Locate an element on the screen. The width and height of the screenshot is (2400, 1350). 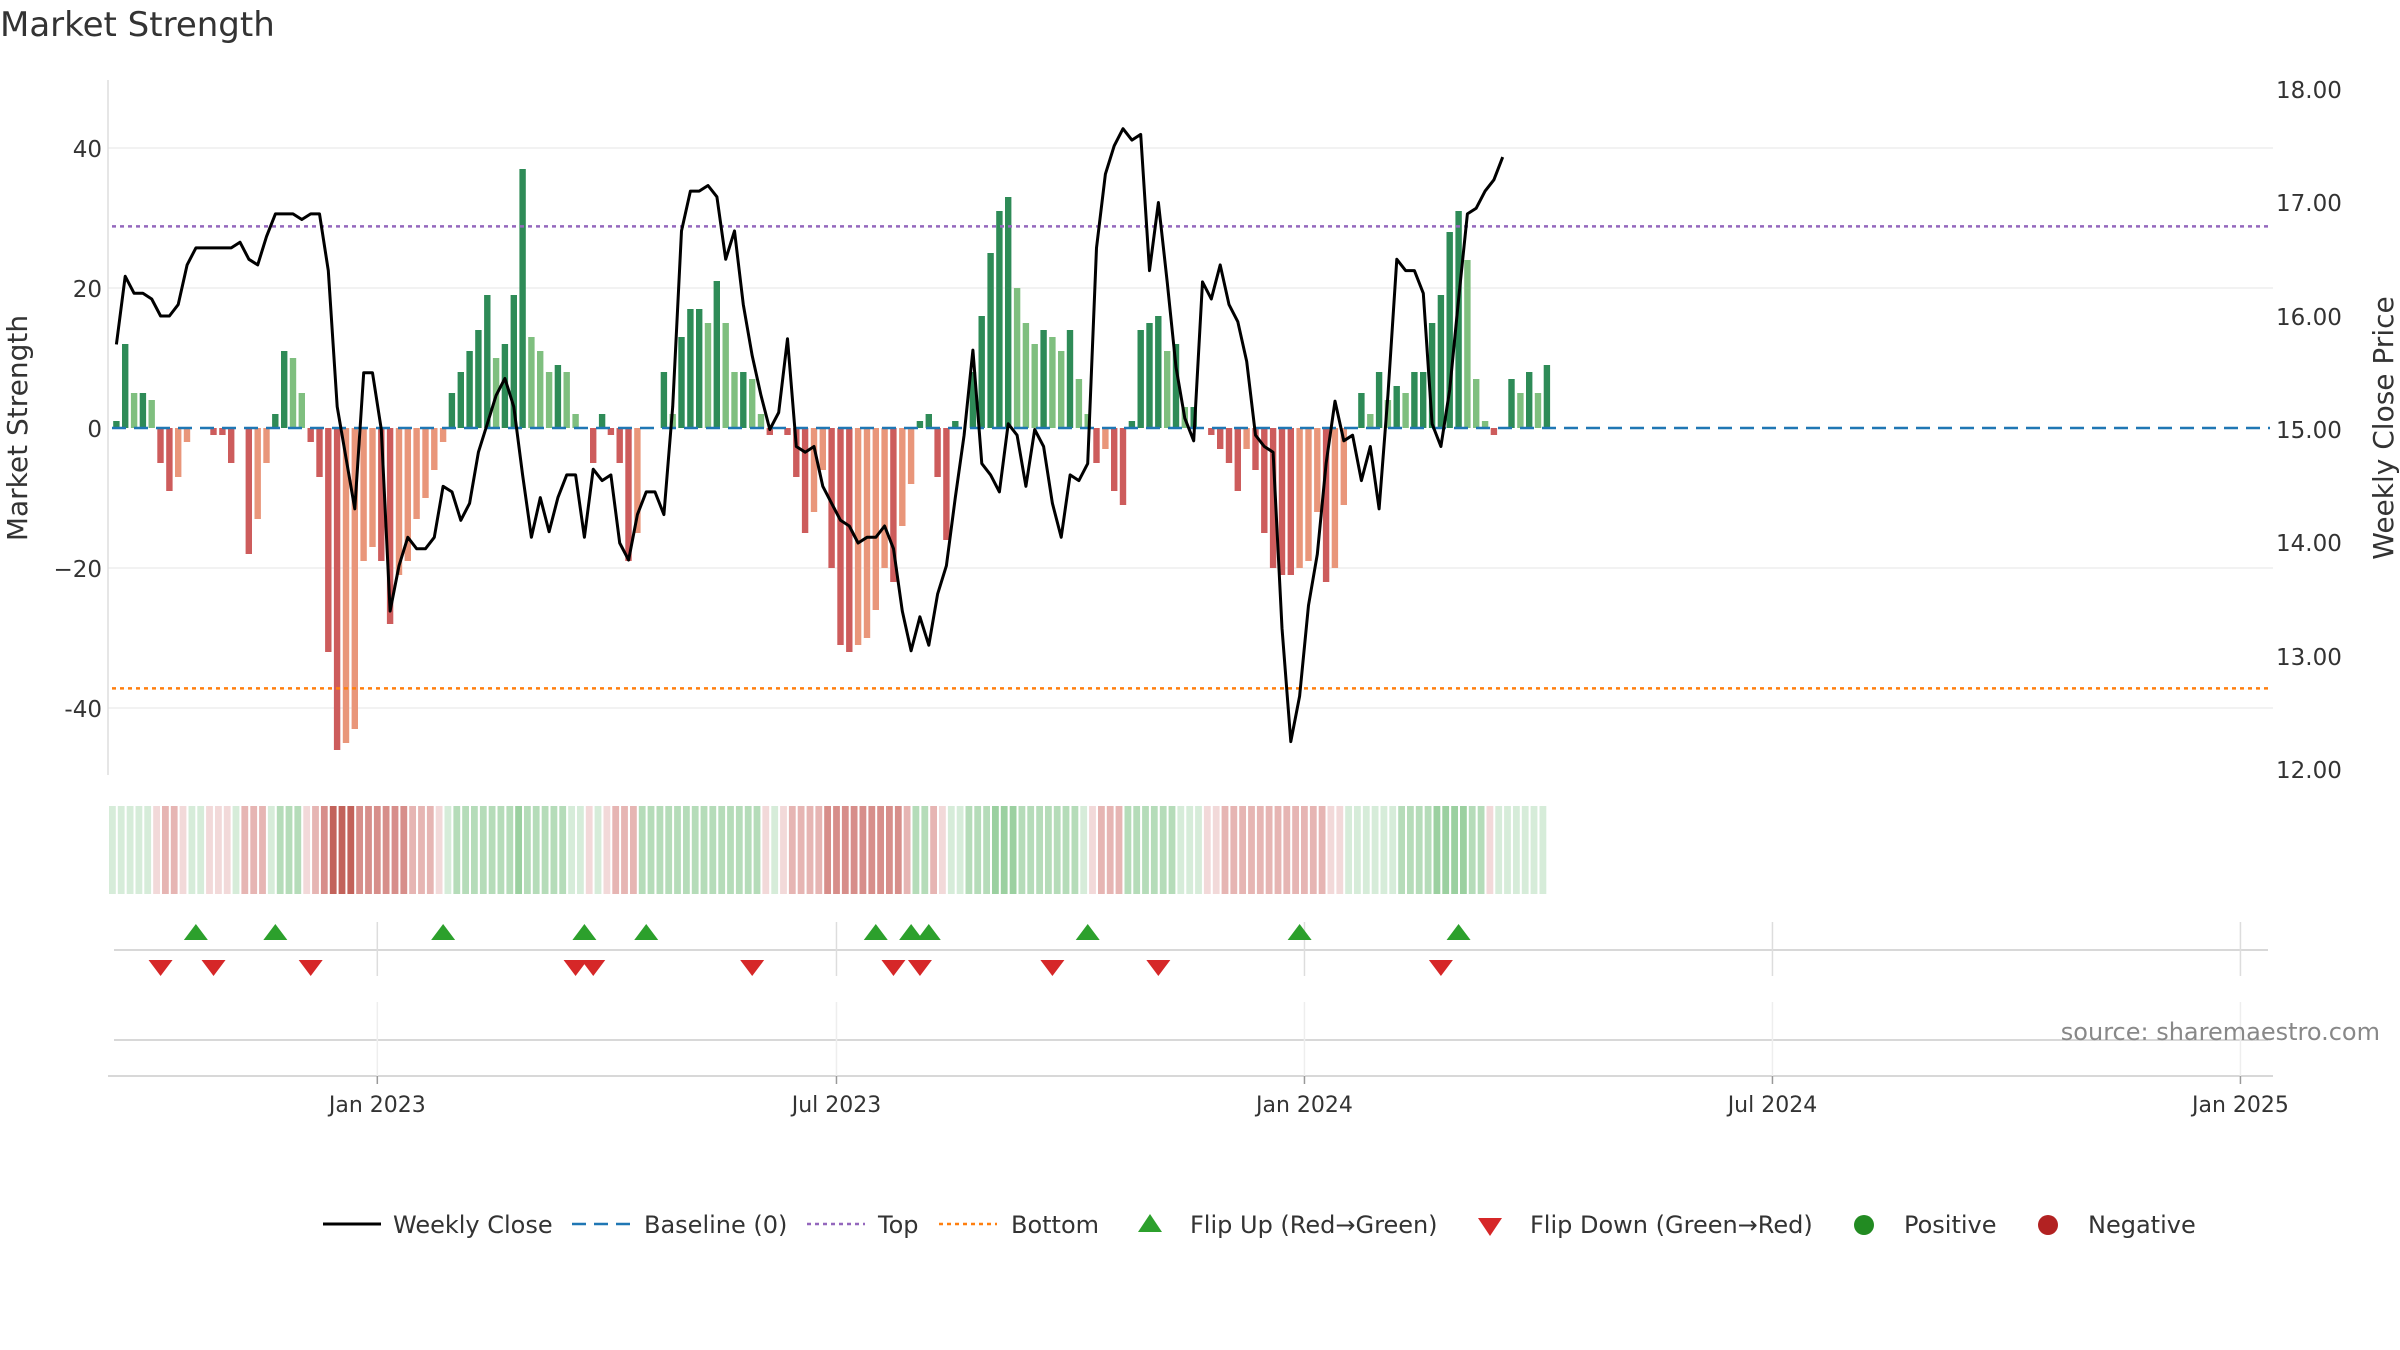
source-credit: source: sharemaestro.com is located at coordinates (2220, 1032).